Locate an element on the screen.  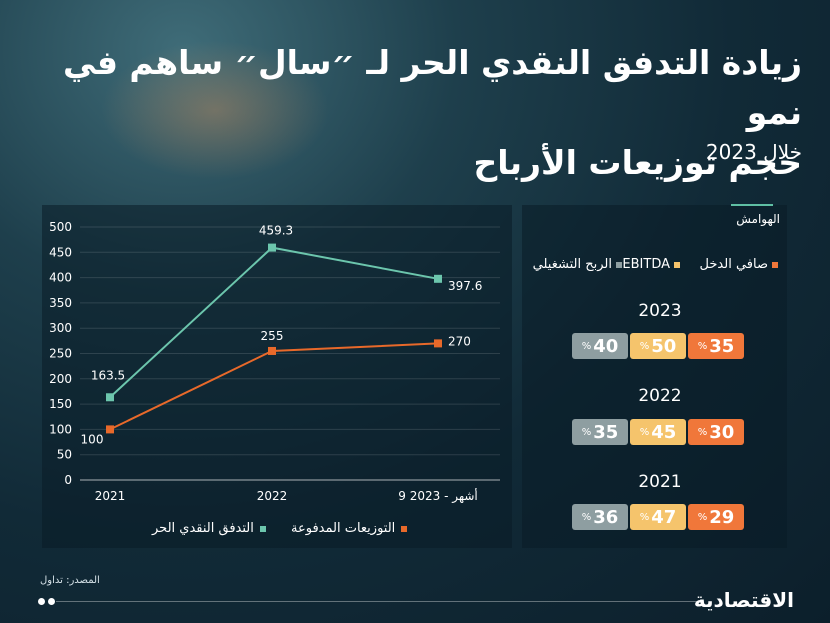
legend-label-operating-profit: الربح التشغيلي is located at coordinates (572, 264).